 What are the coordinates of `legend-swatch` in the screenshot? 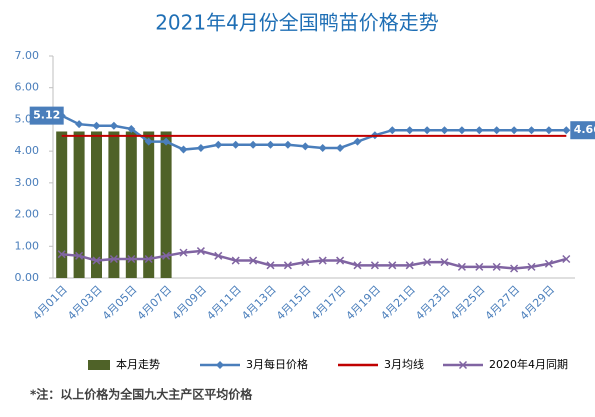 It's located at (99, 365).